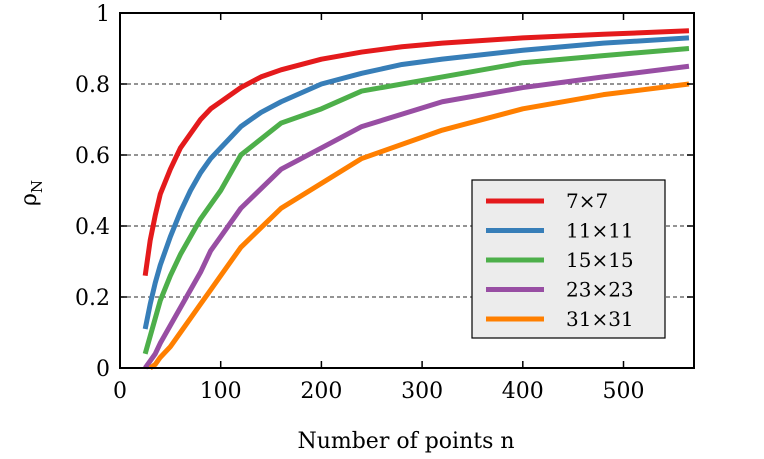 Image resolution: width=764 pixels, height=459 pixels. I want to click on legend-label: 15×15, so click(600, 260).